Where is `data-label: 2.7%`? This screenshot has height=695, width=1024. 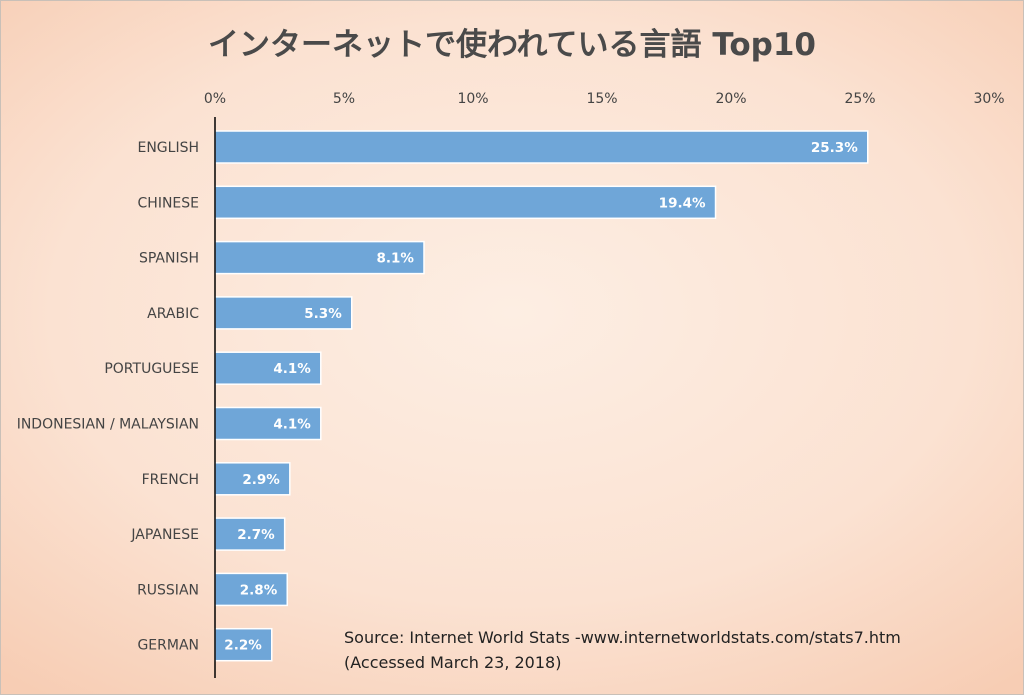
data-label: 2.7% is located at coordinates (256, 535).